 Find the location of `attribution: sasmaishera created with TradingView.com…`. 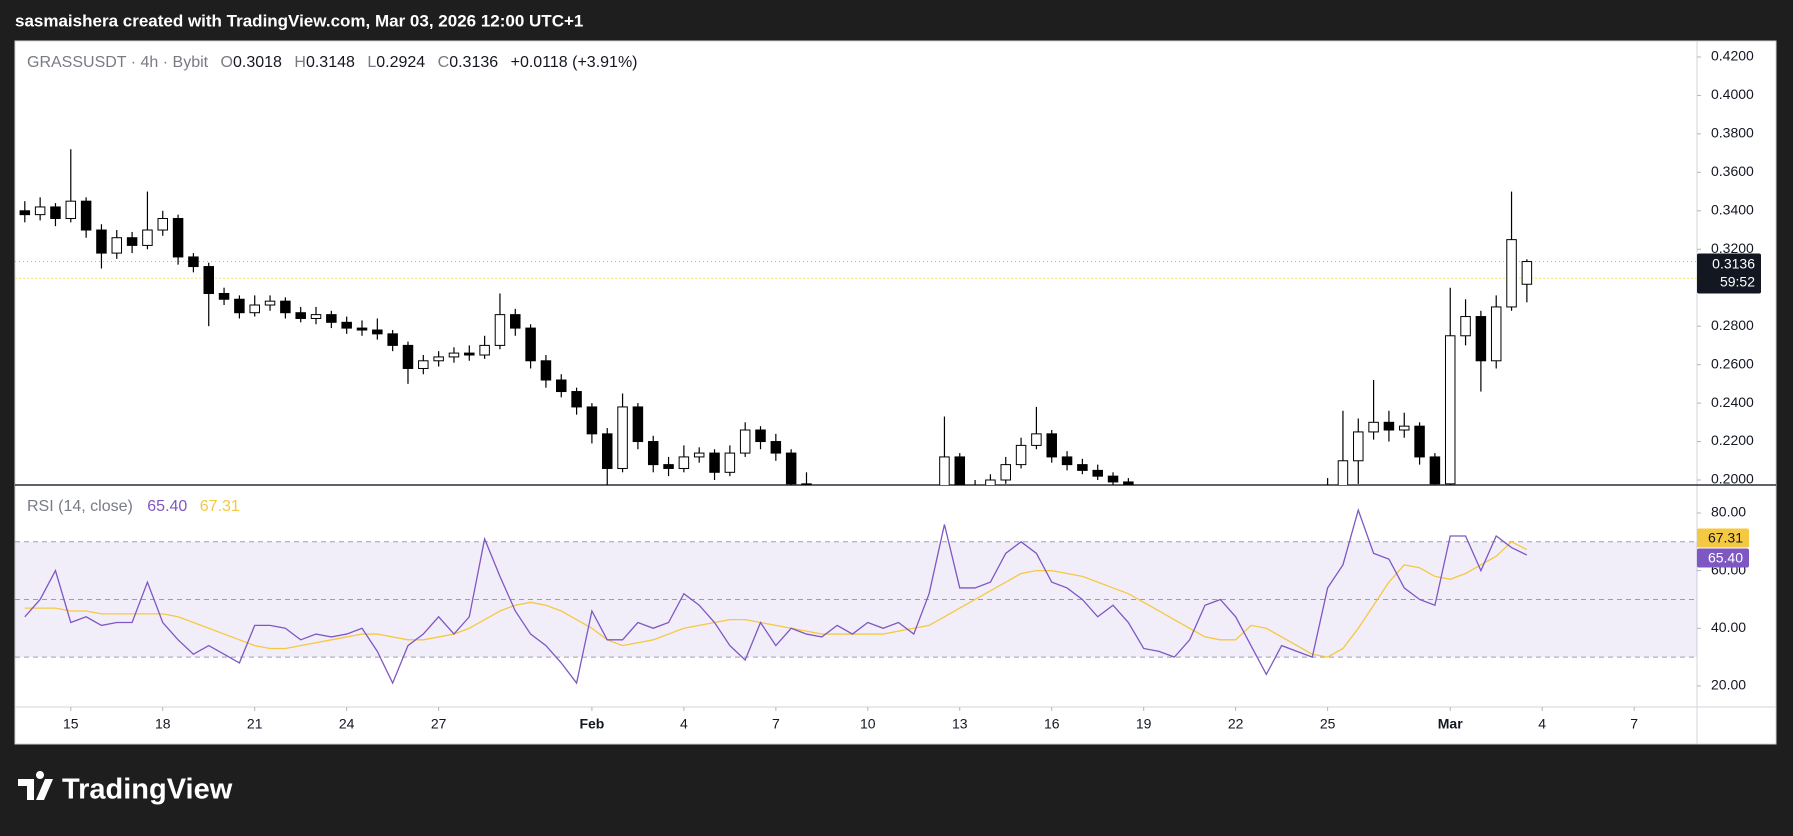

attribution: sasmaishera created with TradingView.com… is located at coordinates (299, 20).